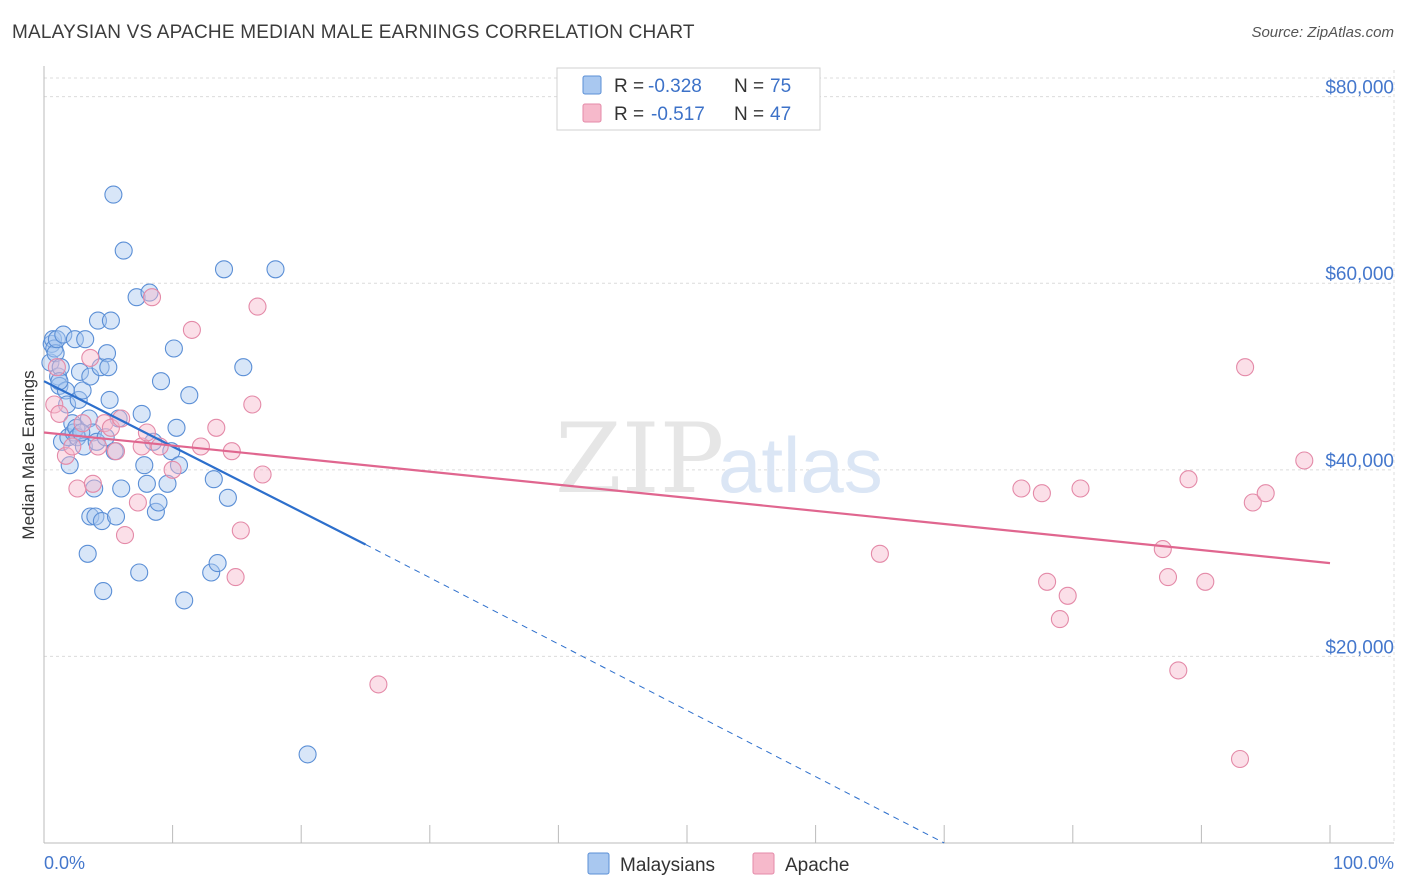 The height and width of the screenshot is (892, 1406). What do you see at coordinates (1359, 461) in the screenshot?
I see `y-tick-label: $40,000` at bounding box center [1359, 461].